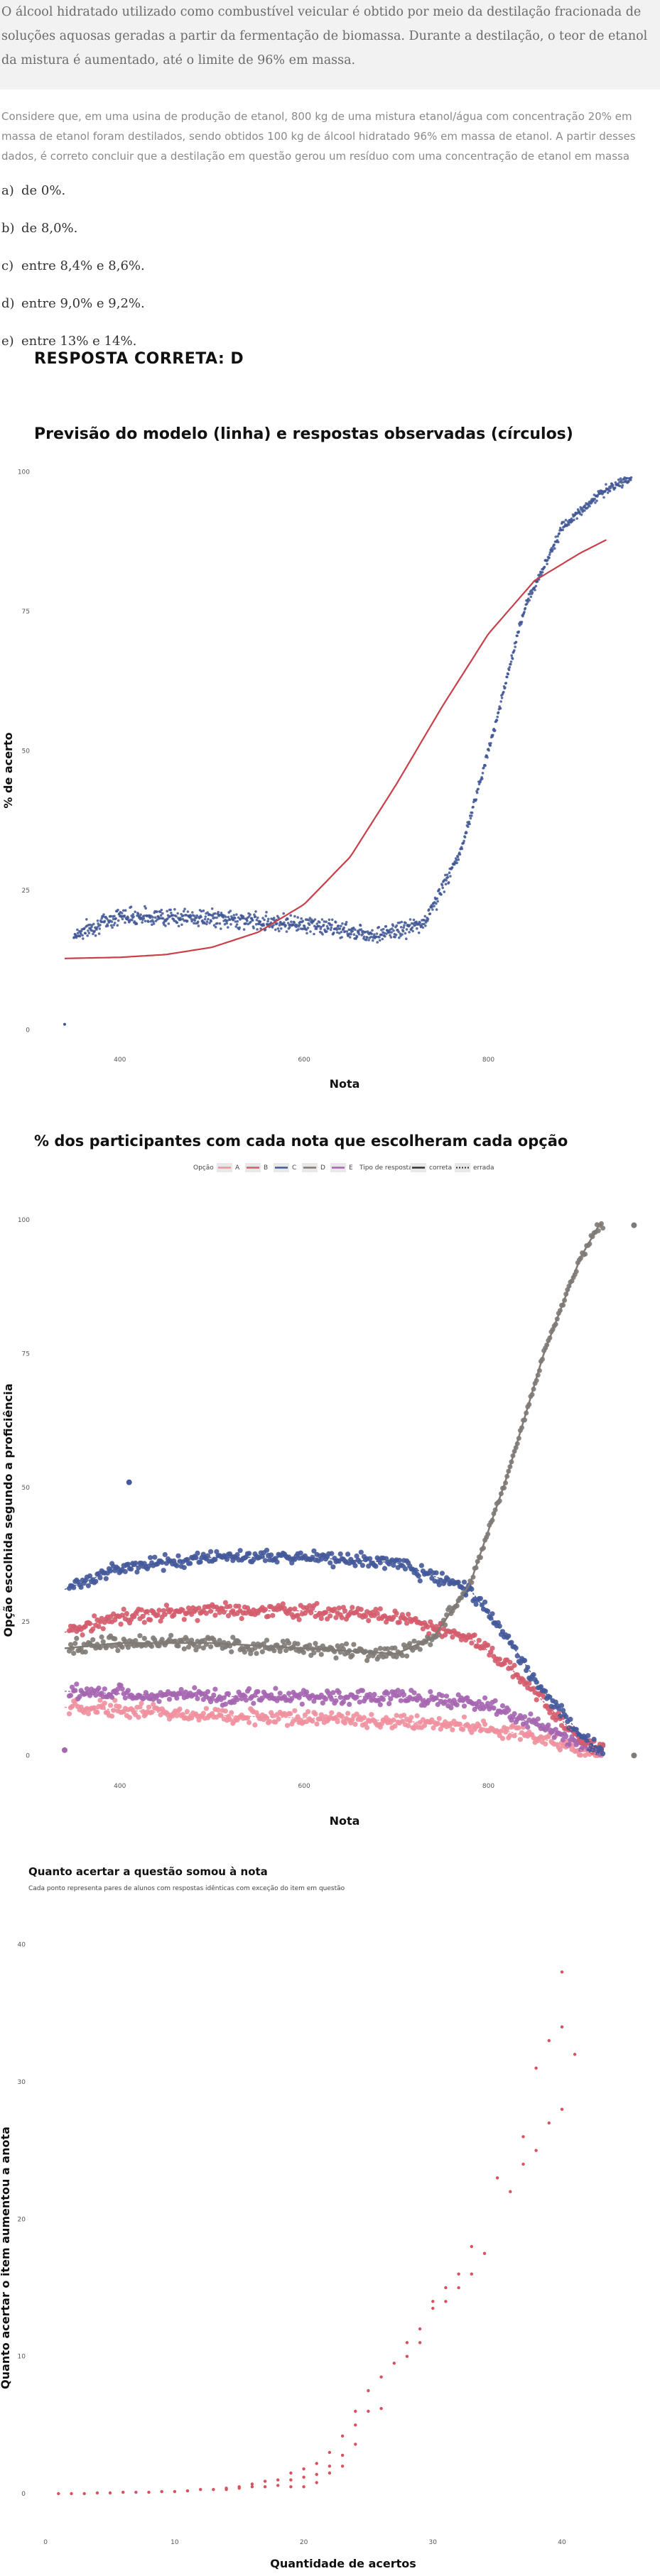  What do you see at coordinates (26, 612) in the screenshot?
I see `y-tick-label: 75` at bounding box center [26, 612].